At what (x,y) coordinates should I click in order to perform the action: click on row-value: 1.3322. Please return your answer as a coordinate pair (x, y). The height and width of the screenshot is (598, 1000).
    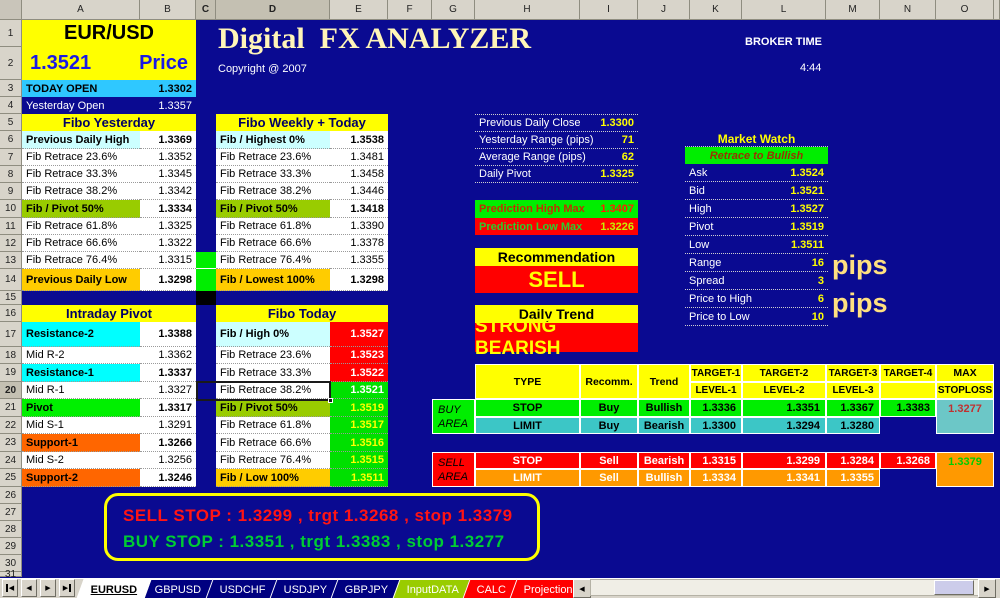
    Looking at the image, I should click on (168, 243).